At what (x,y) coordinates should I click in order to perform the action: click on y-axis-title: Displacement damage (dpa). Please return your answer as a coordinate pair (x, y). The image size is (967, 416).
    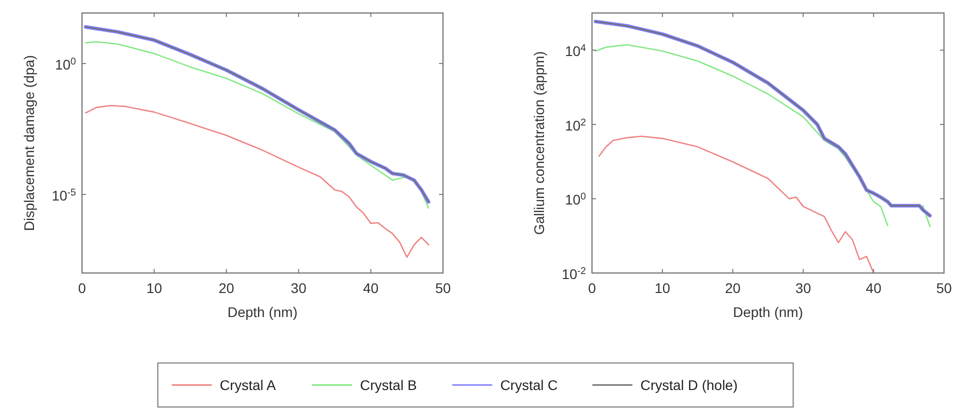
    Looking at the image, I should click on (29, 143).